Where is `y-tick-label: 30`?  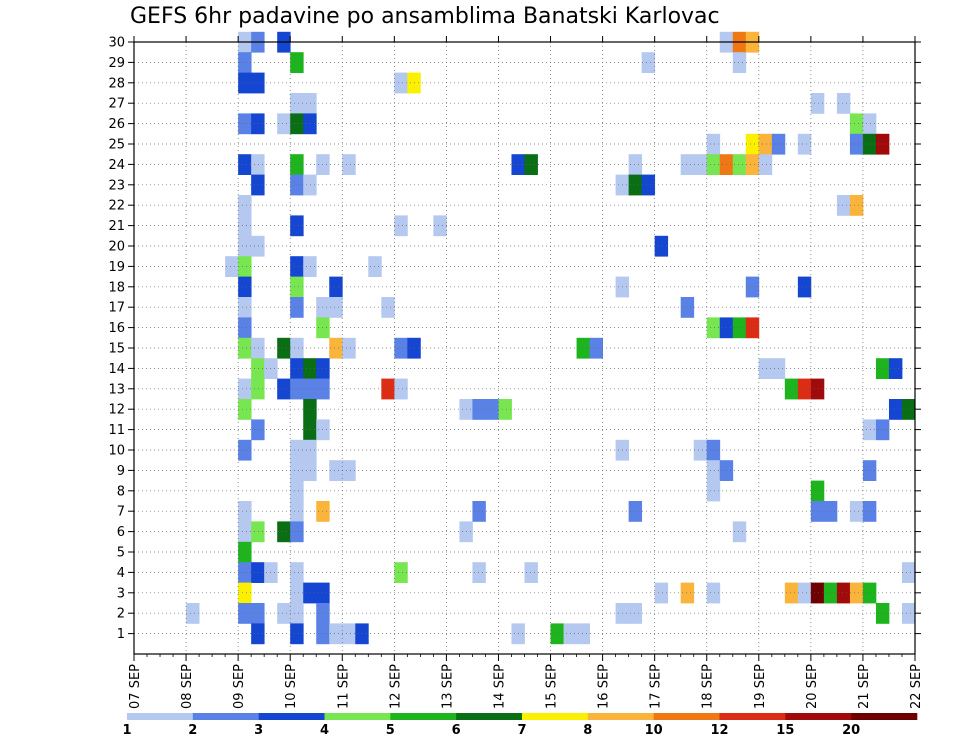 y-tick-label: 30 is located at coordinates (116, 43).